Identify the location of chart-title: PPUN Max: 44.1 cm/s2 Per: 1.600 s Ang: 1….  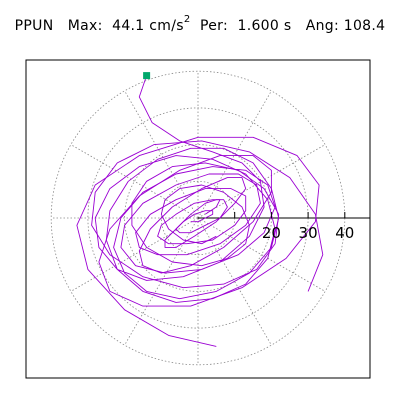
(200, 24).